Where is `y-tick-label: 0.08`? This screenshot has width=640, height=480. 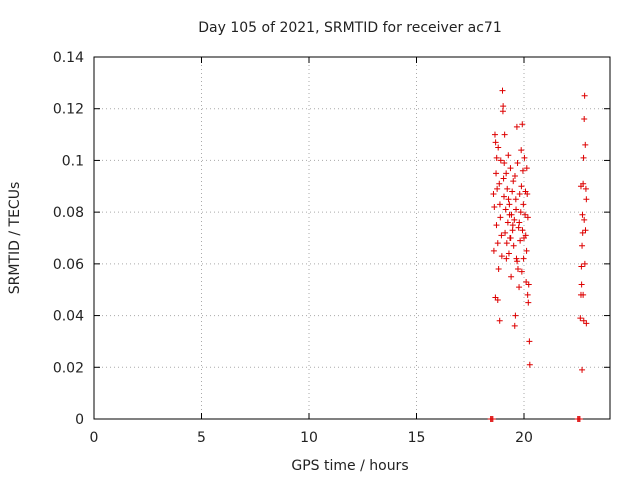
y-tick-label: 0.08 is located at coordinates (68, 213).